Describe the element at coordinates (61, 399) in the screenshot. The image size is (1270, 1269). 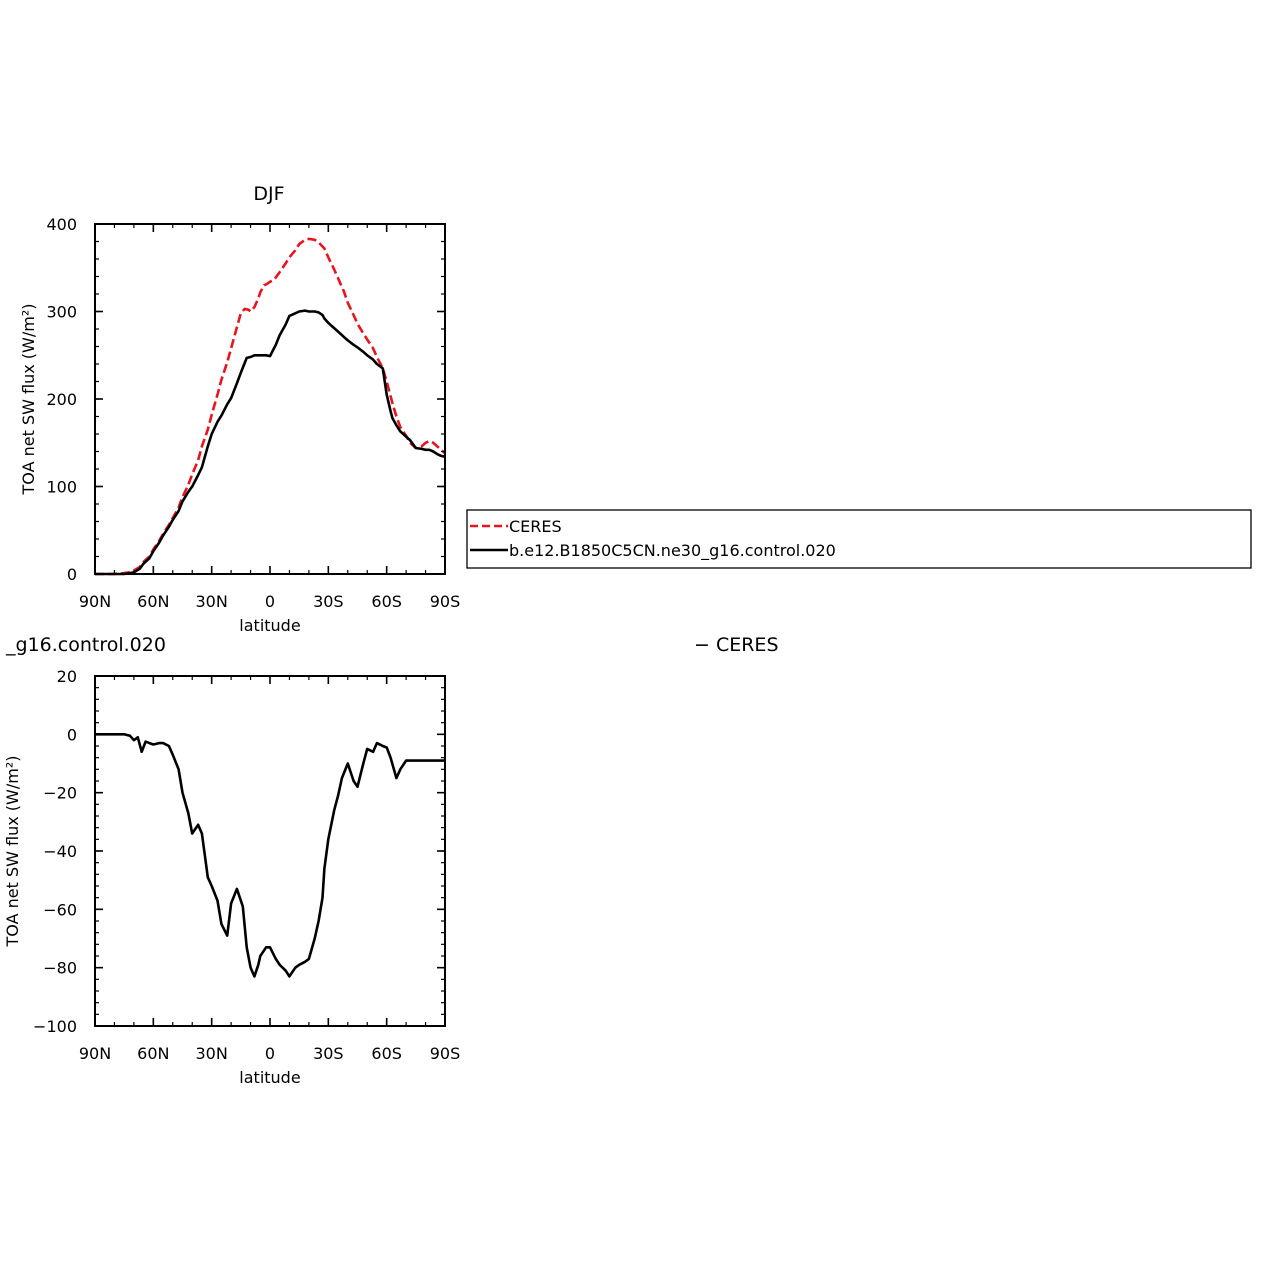
I see `top-panel-y-tick-label: 200` at that location.